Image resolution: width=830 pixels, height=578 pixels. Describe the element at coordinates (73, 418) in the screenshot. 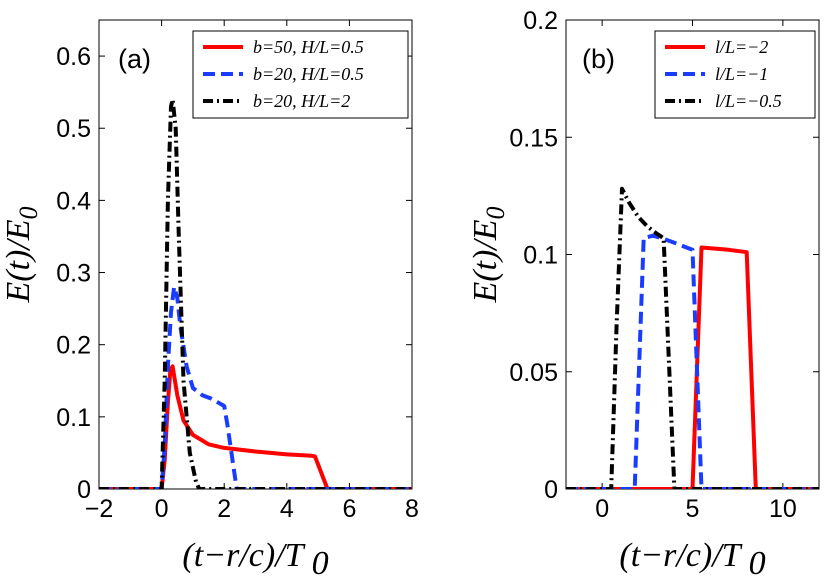

I see `chart-0-ytick-label: 0.1` at that location.